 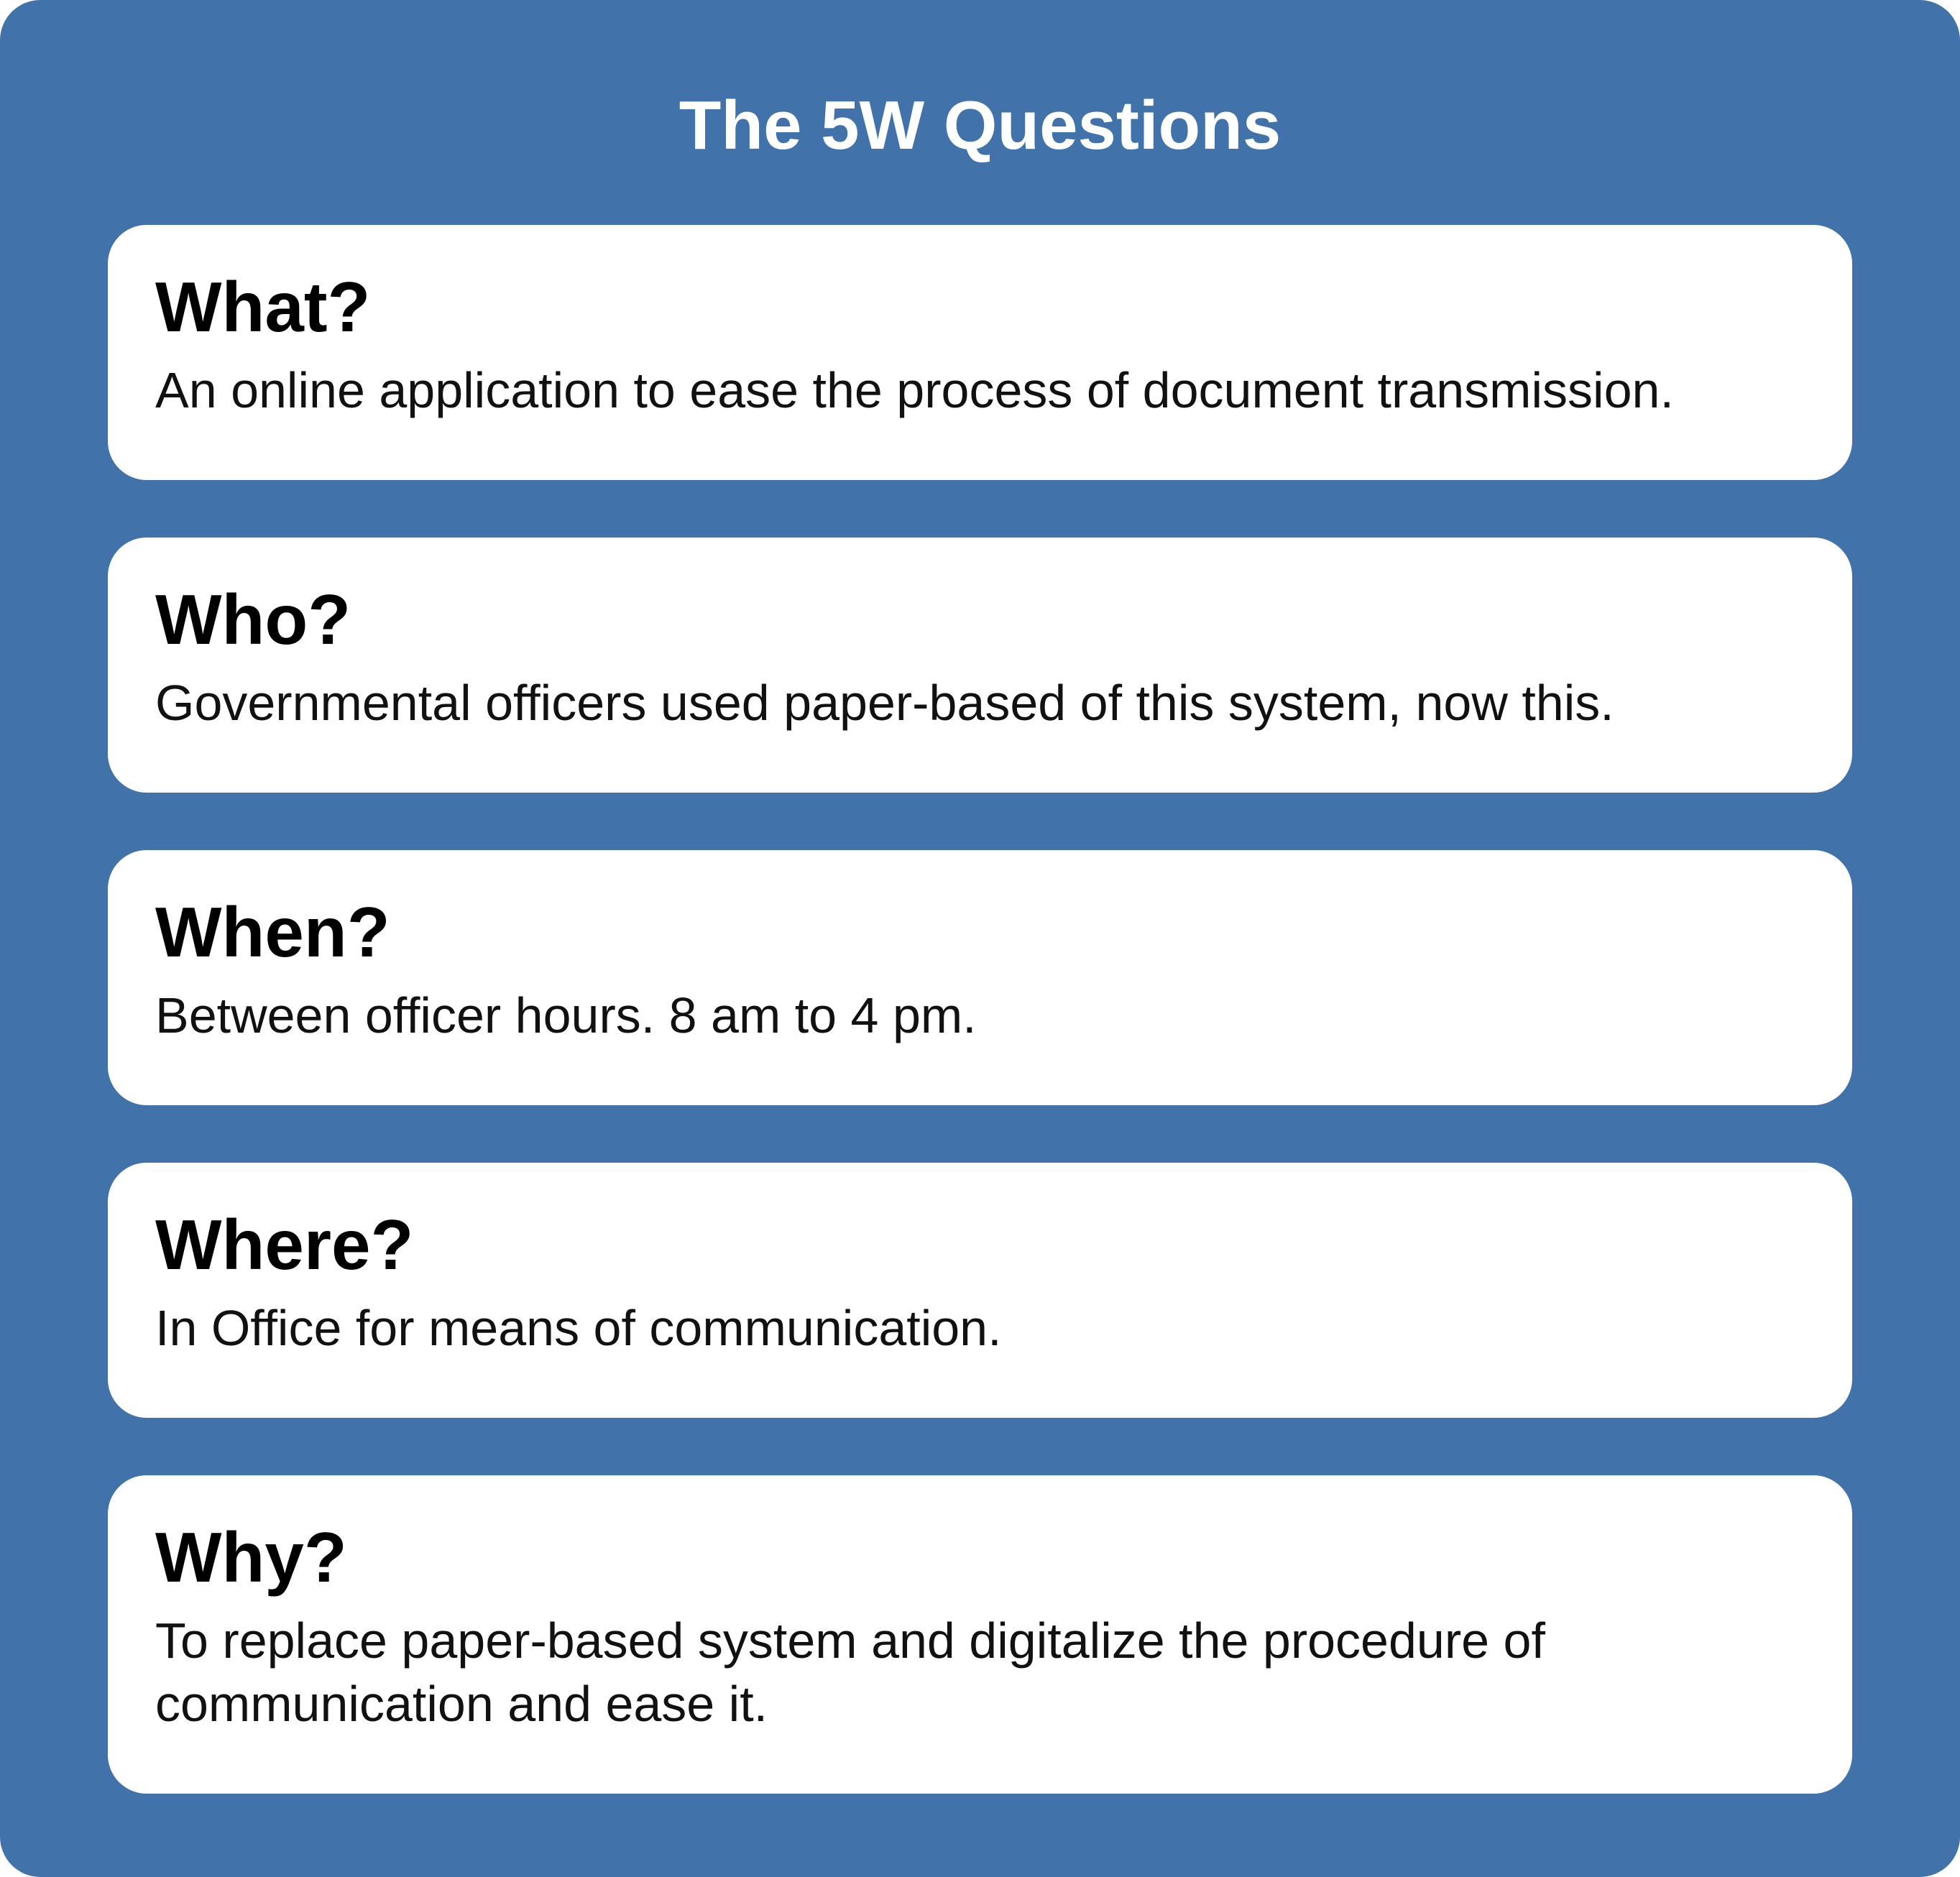 What do you see at coordinates (566, 1015) in the screenshot?
I see `card-answer: Between officer hours. 8 am to 4 pm.` at bounding box center [566, 1015].